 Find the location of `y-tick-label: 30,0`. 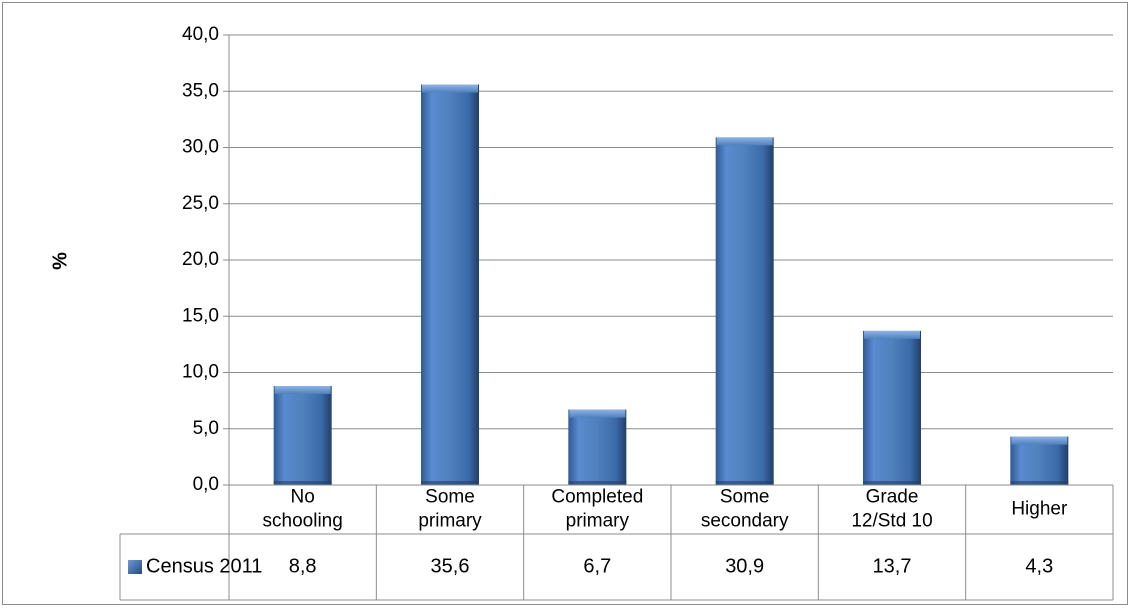

y-tick-label: 30,0 is located at coordinates (200, 147).